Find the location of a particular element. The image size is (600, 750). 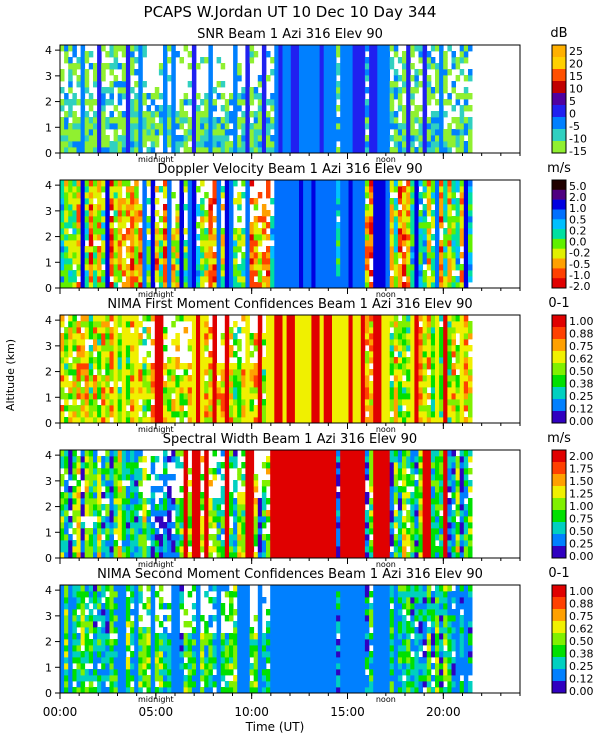

y-tick-label: 3 is located at coordinates (48, 616).